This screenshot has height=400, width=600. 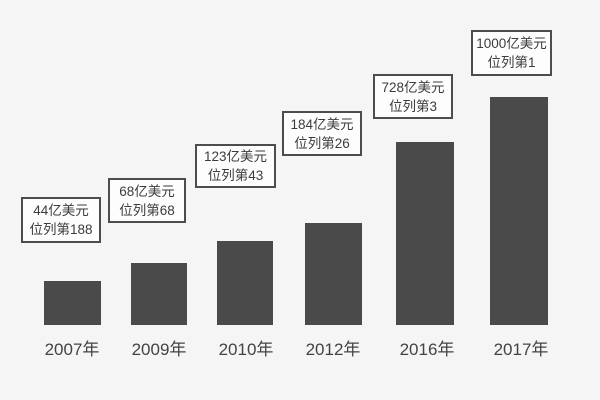 I want to click on axis-label-2010: 2010年, so click(x=246, y=349).